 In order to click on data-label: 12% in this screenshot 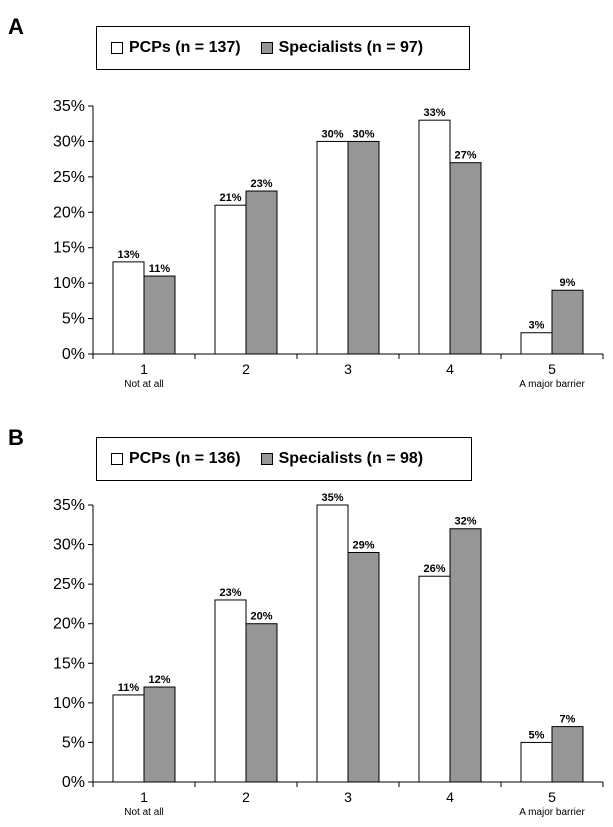, I will do `click(159, 680)`.